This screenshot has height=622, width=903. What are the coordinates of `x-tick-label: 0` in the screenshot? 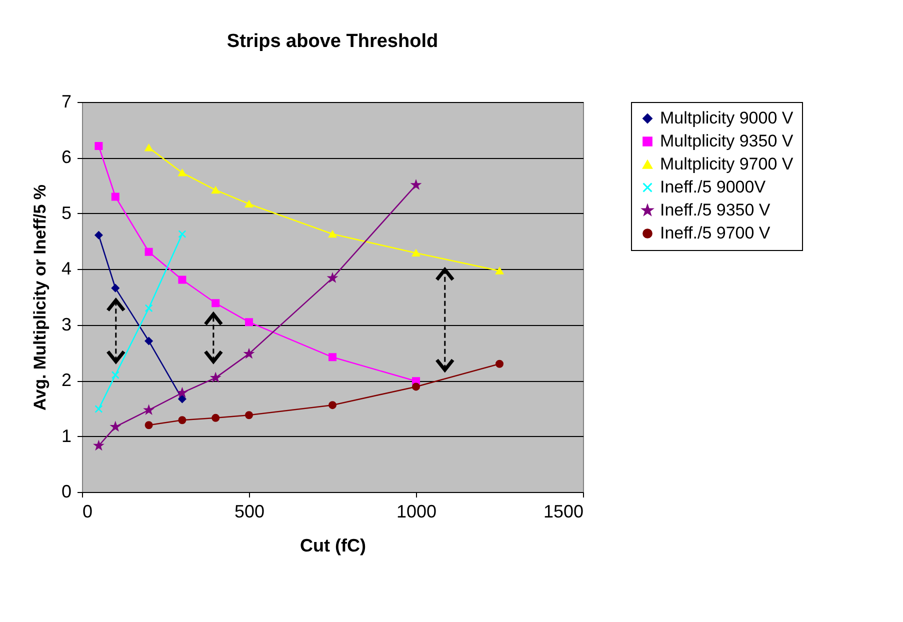 It's located at (87, 512).